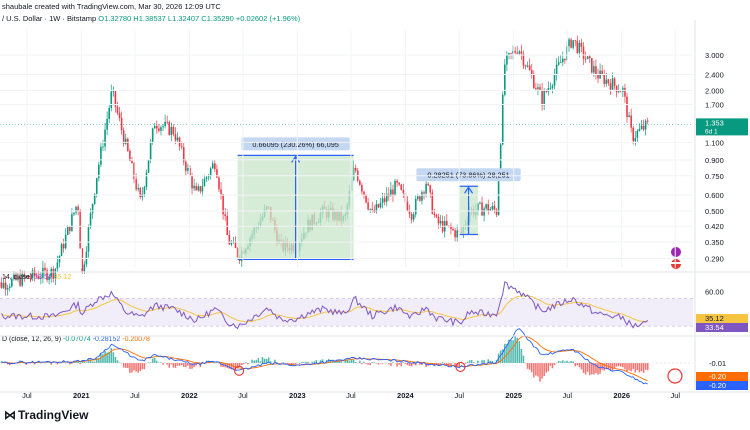  What do you see at coordinates (676, 258) in the screenshot?
I see `event-icons` at bounding box center [676, 258].